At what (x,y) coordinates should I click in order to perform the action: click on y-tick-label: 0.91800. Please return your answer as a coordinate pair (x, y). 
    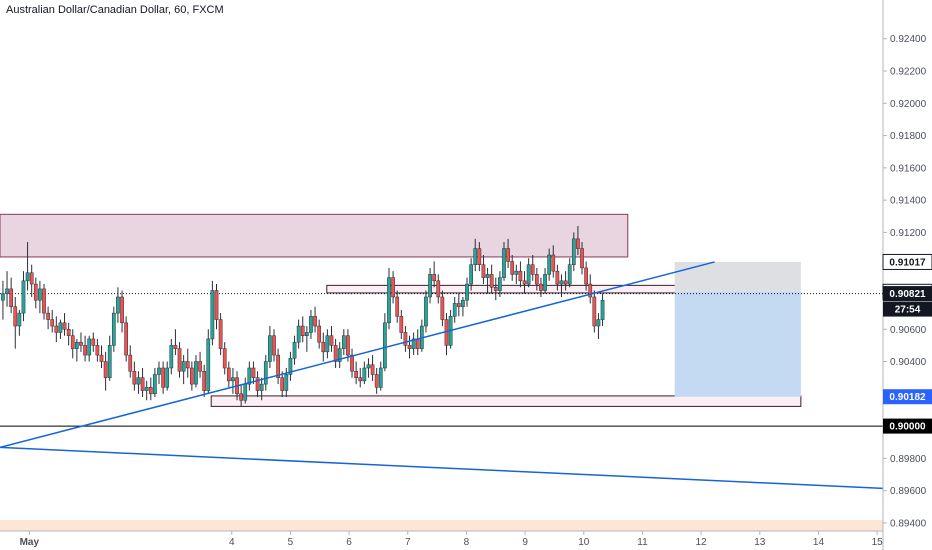
    Looking at the image, I should click on (908, 136).